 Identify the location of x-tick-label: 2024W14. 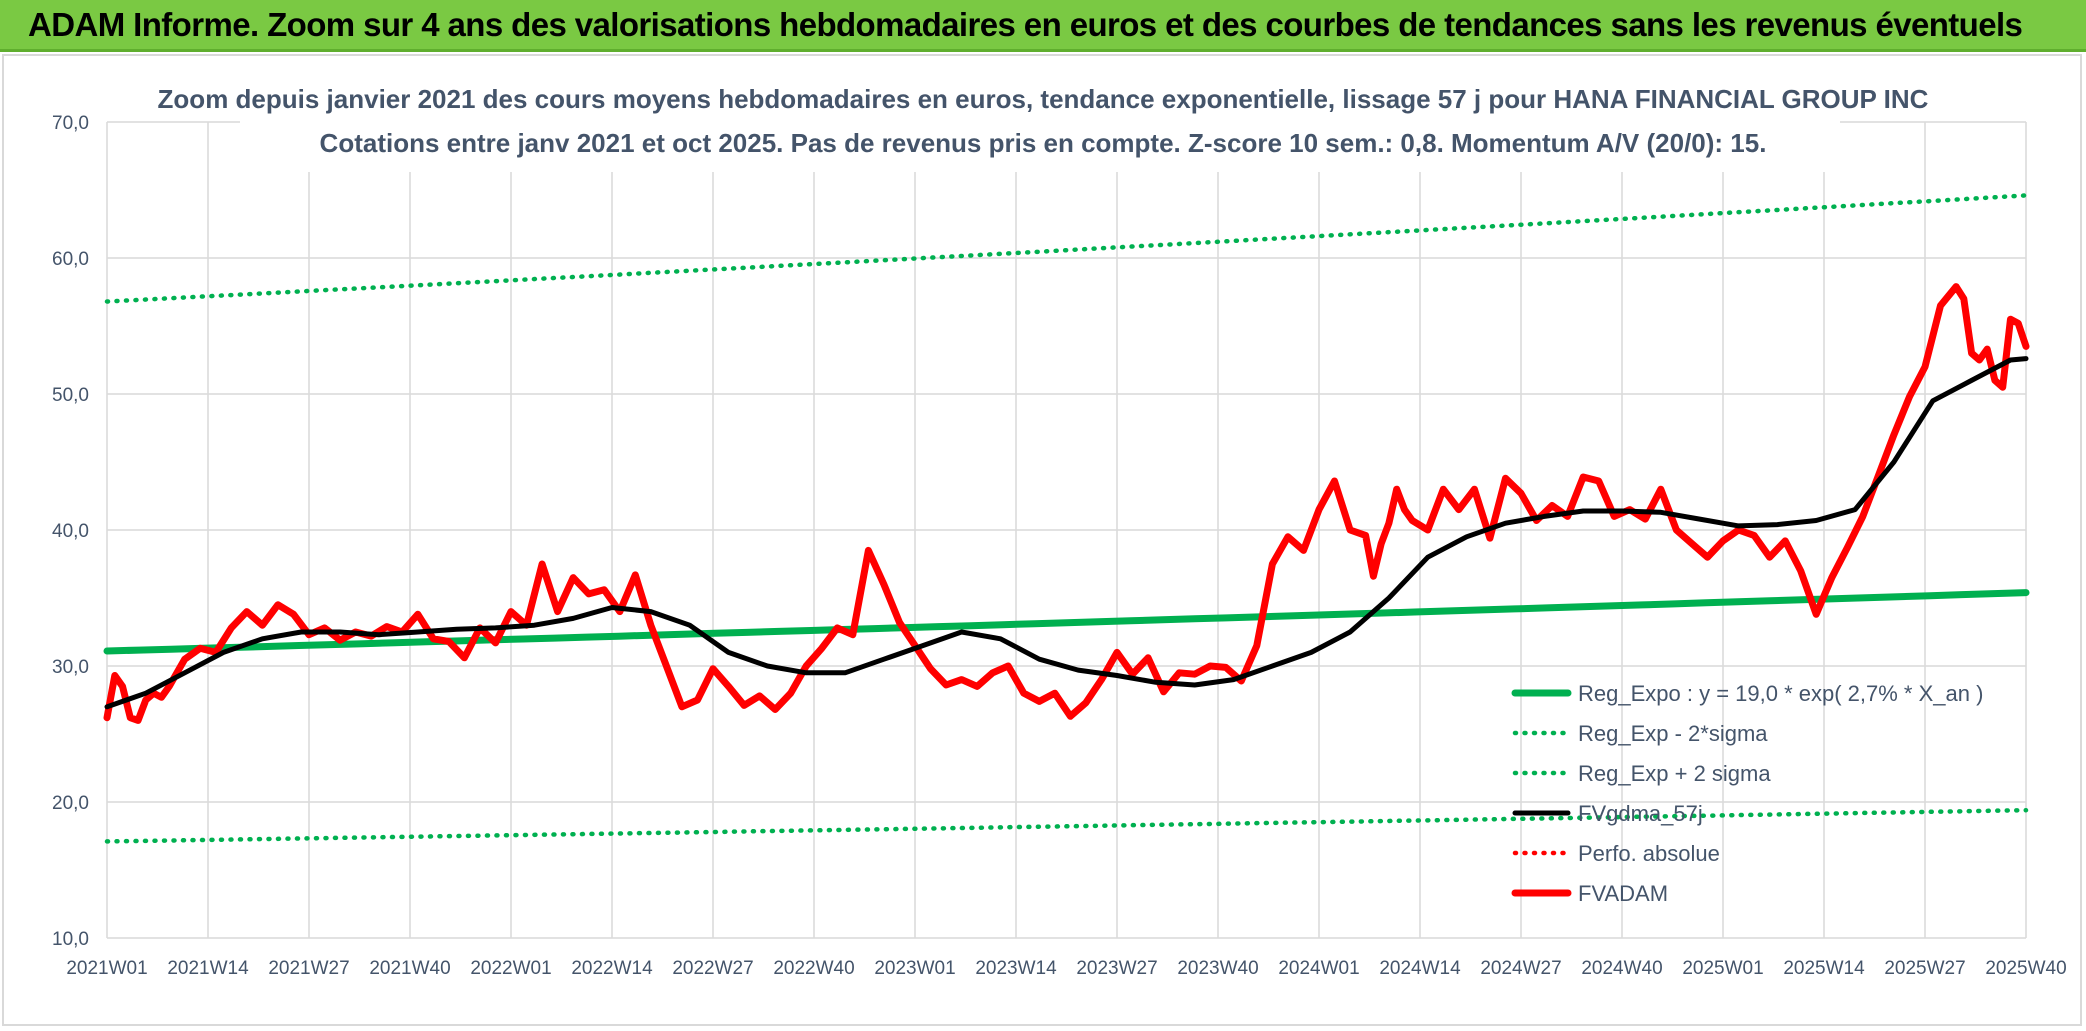
(1420, 968).